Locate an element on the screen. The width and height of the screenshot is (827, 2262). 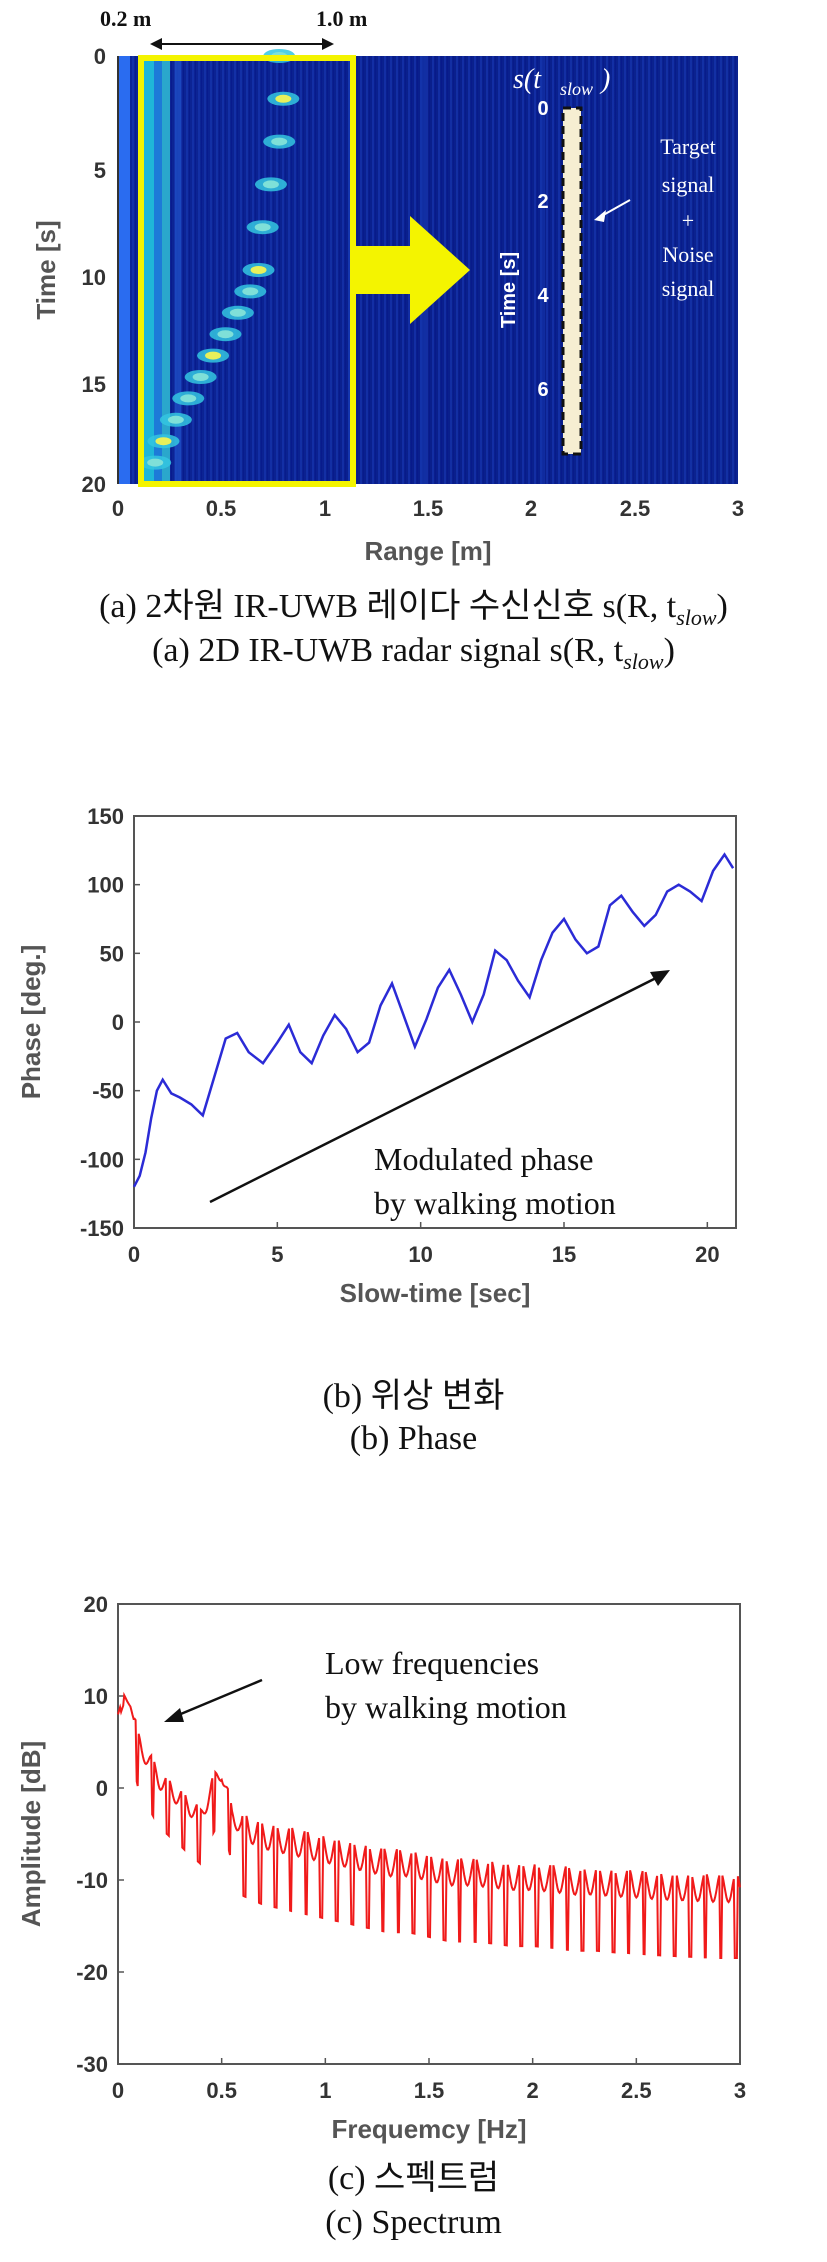
phase-ytick: 0 is located at coordinates (118, 1022).